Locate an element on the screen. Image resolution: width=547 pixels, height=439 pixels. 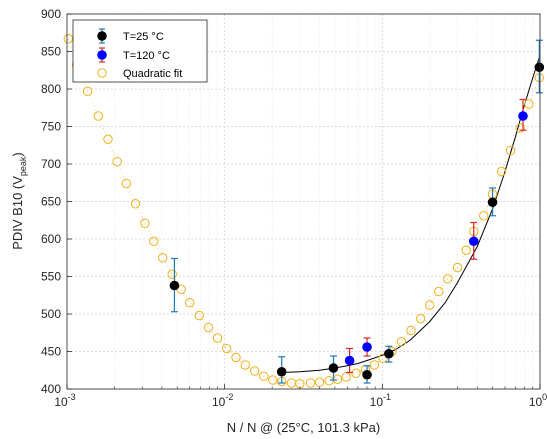
y-axis-label-close: ) is located at coordinates (17, 154).